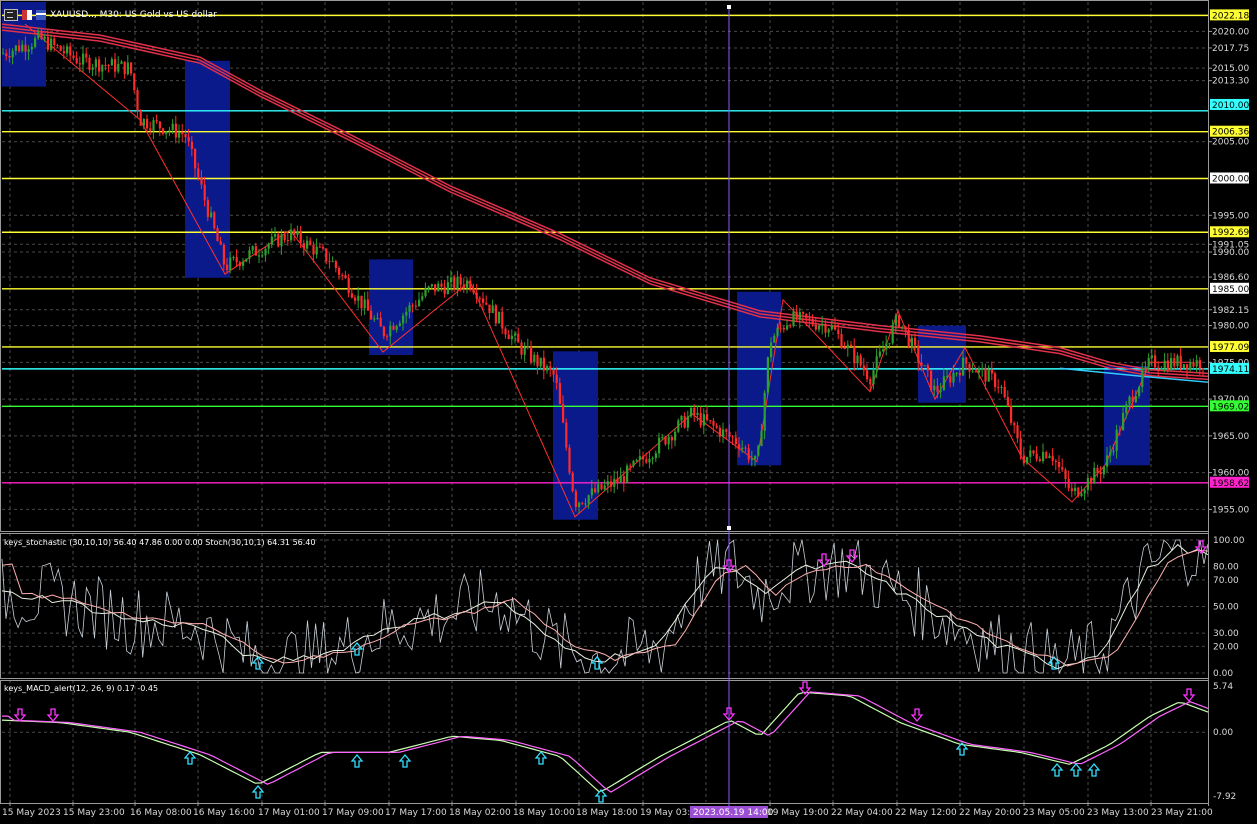  I want to click on macd-label: keys_MACD_alert(12, 26, 9) 0.17 -0.45, so click(81, 688).